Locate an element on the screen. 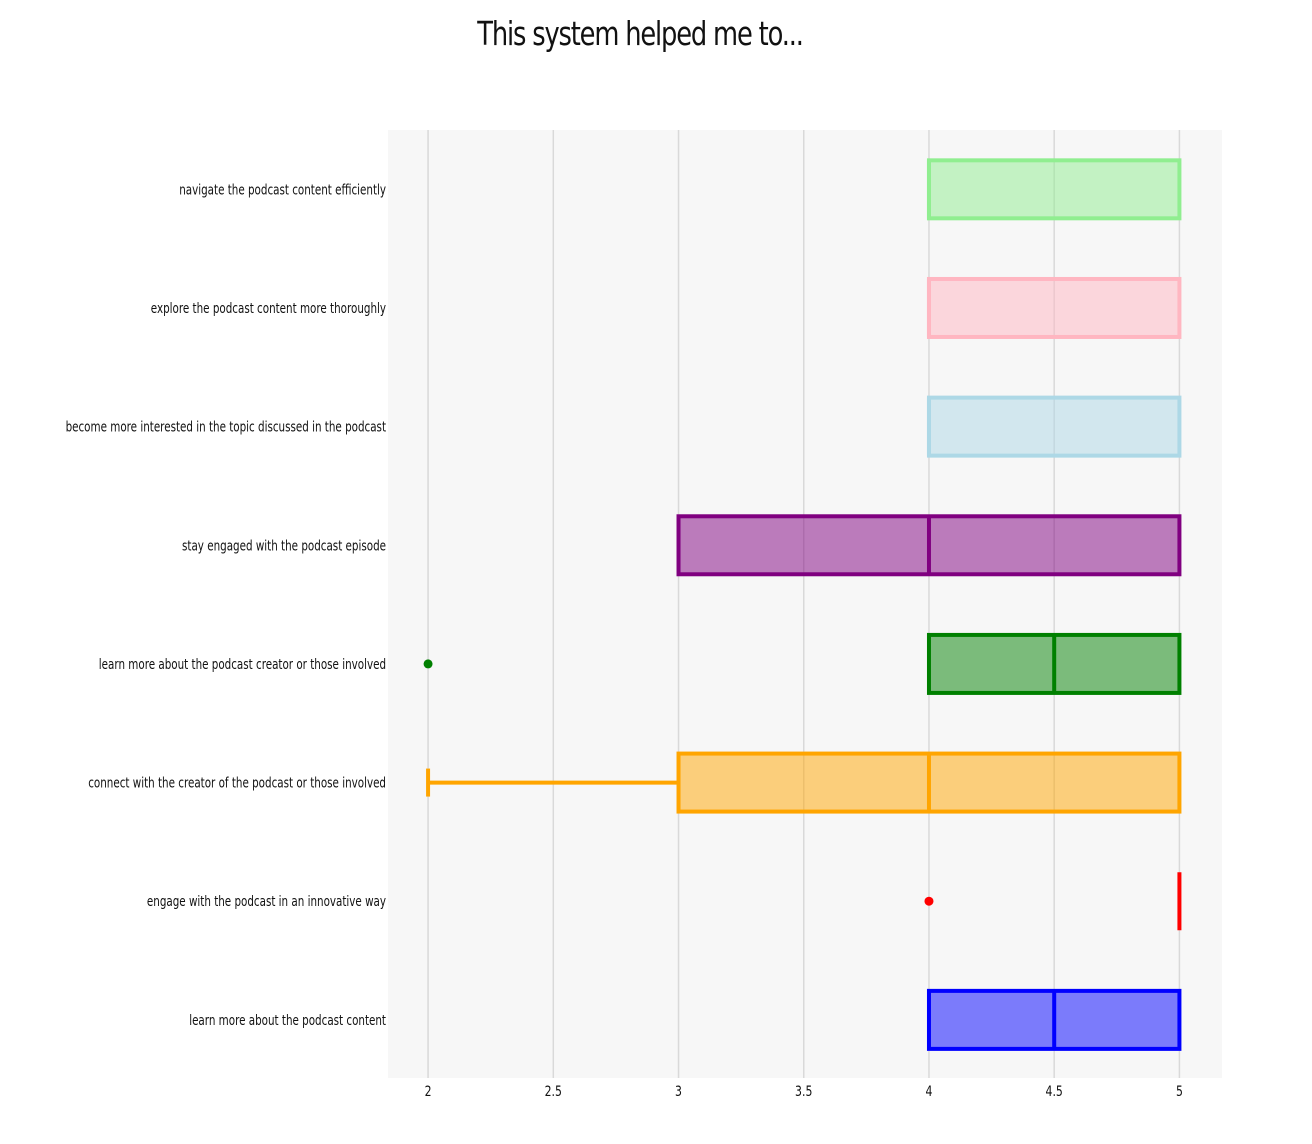 Image resolution: width=1312 pixels, height=1144 pixels. category-label: learn more about the podcast content is located at coordinates (287, 1020).